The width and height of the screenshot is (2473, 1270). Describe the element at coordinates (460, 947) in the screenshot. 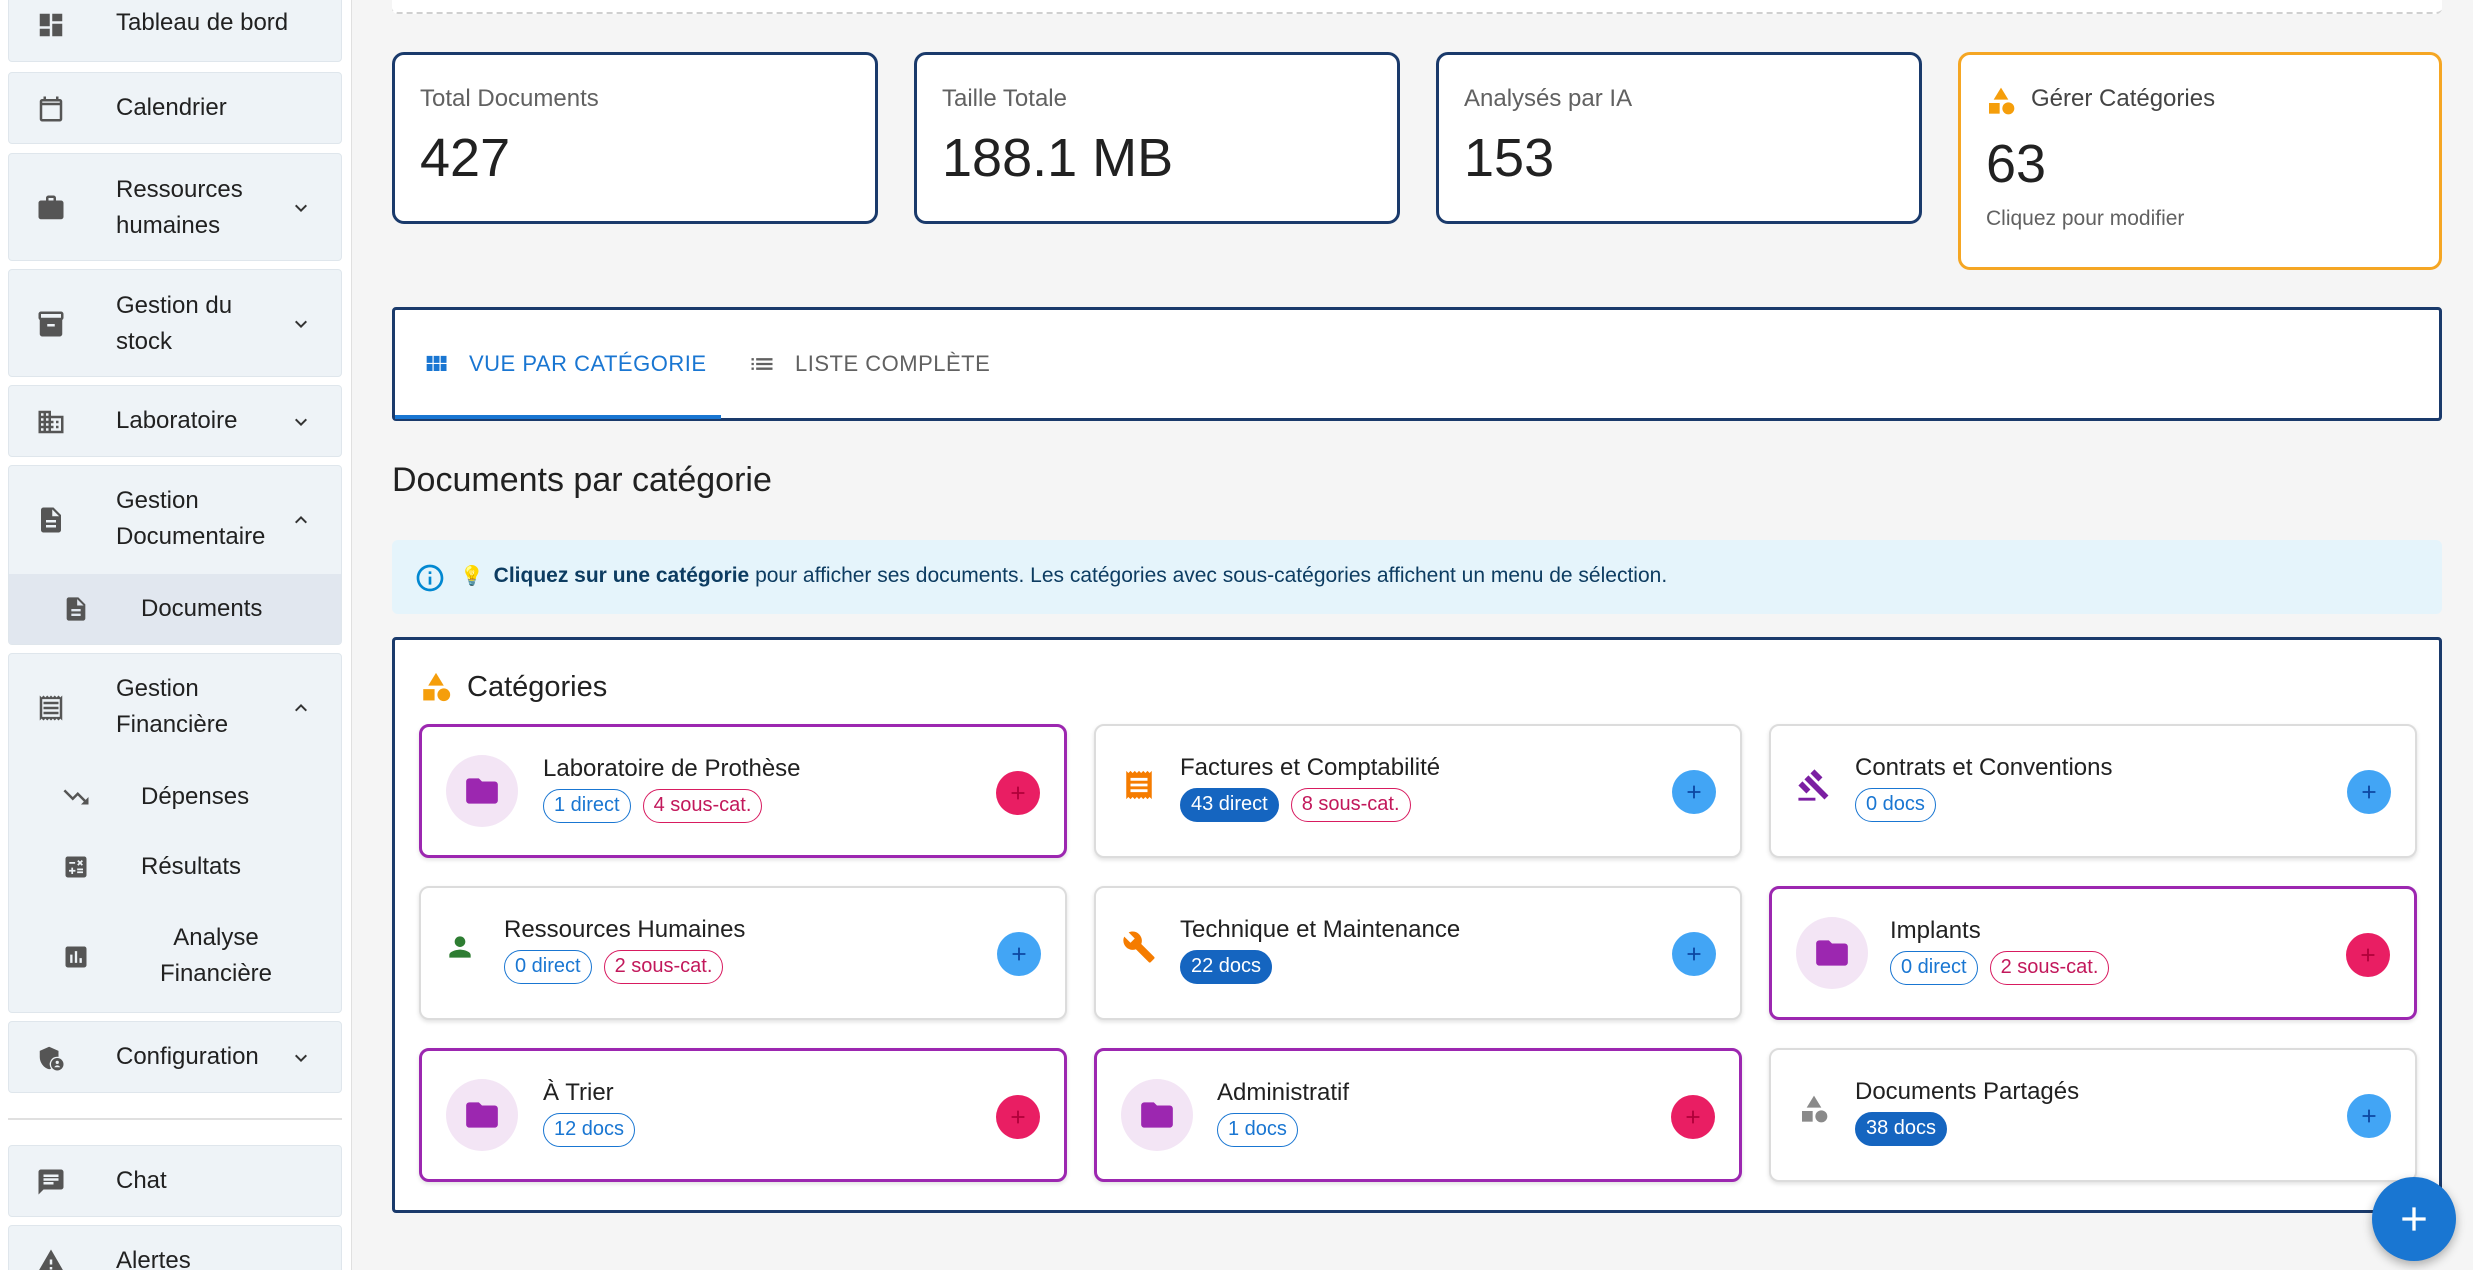

I see `person-icon` at that location.